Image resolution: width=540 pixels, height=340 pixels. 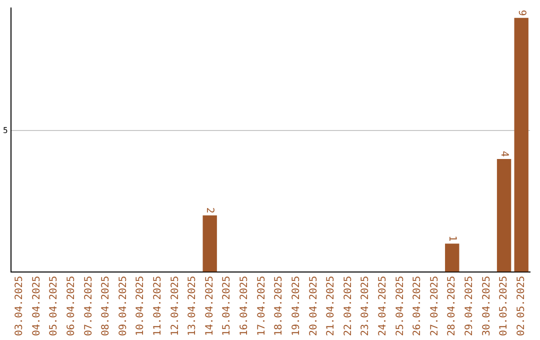 What do you see at coordinates (20, 306) in the screenshot?
I see `x-tick-label: 03.04.2025` at bounding box center [20, 306].